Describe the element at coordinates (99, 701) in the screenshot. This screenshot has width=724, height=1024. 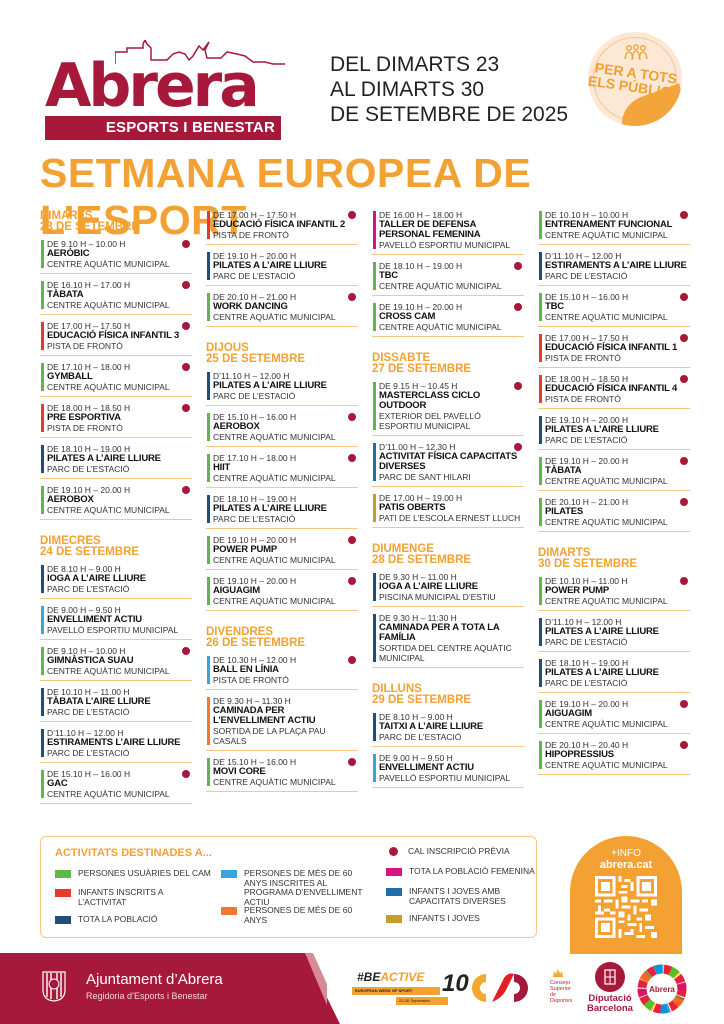
I see `activity-name: TÀBATA L’AIRE LLIURE` at that location.